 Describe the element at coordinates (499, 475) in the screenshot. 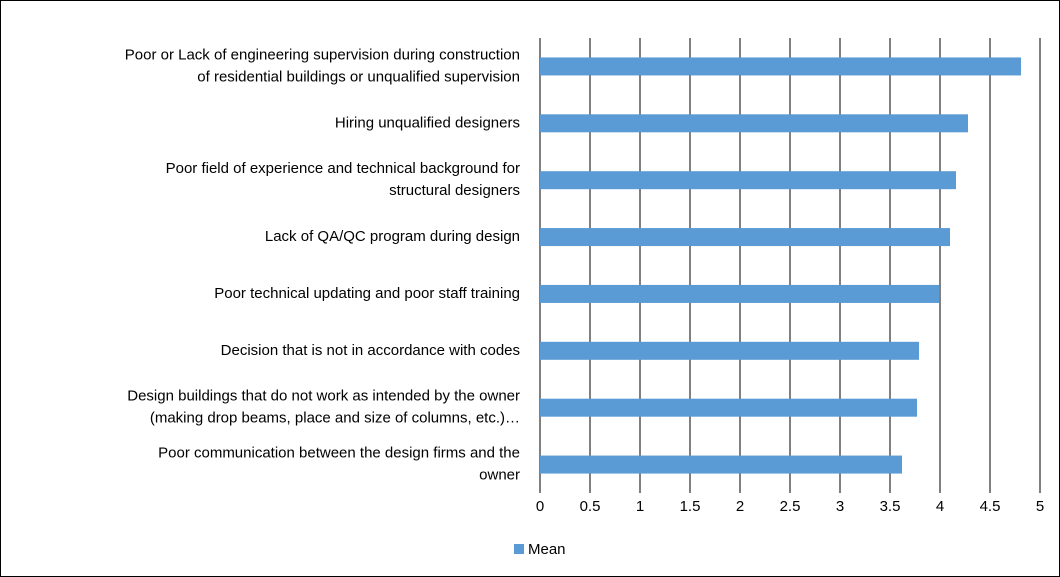

I see `y-tick-label: owner` at that location.